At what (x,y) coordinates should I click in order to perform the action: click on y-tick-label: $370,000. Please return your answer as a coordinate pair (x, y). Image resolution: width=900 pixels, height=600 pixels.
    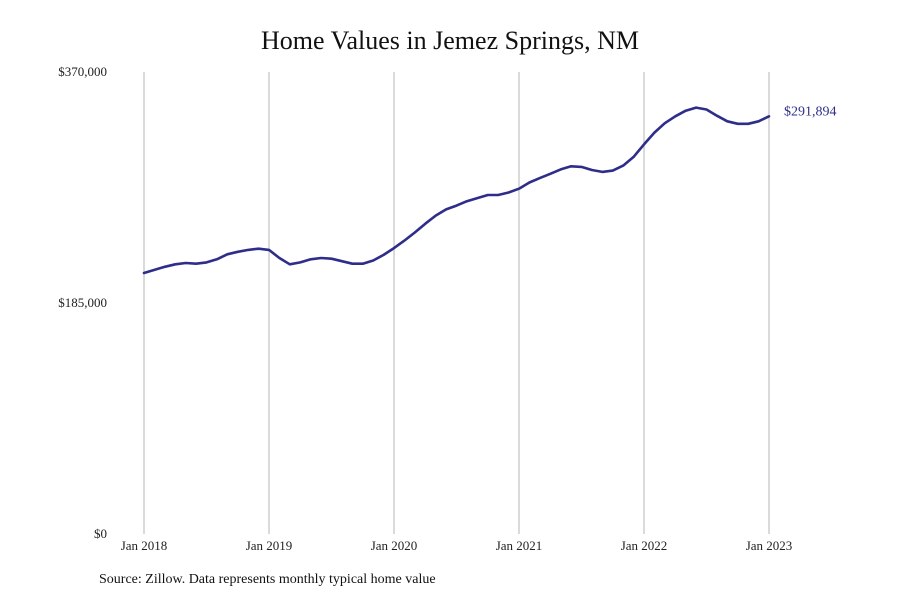
    Looking at the image, I should click on (82, 71).